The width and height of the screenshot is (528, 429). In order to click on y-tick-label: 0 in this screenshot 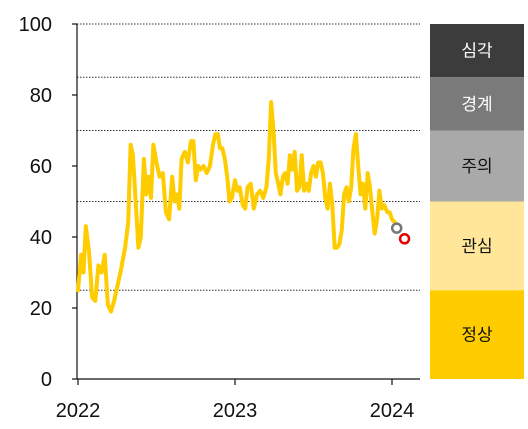, I will do `click(46, 380)`.